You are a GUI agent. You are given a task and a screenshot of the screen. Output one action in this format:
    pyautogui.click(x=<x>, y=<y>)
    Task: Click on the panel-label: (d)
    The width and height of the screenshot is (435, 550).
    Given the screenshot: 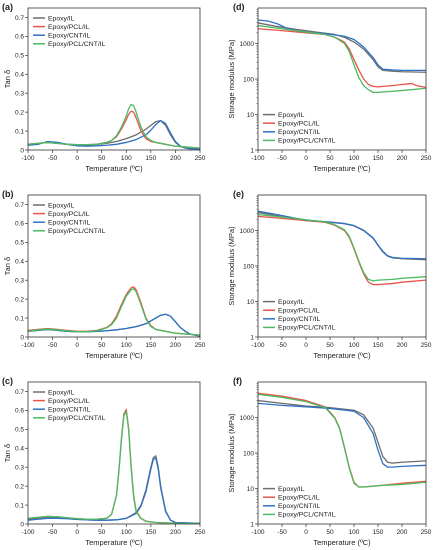 What is the action you would take?
    pyautogui.click(x=239, y=7)
    